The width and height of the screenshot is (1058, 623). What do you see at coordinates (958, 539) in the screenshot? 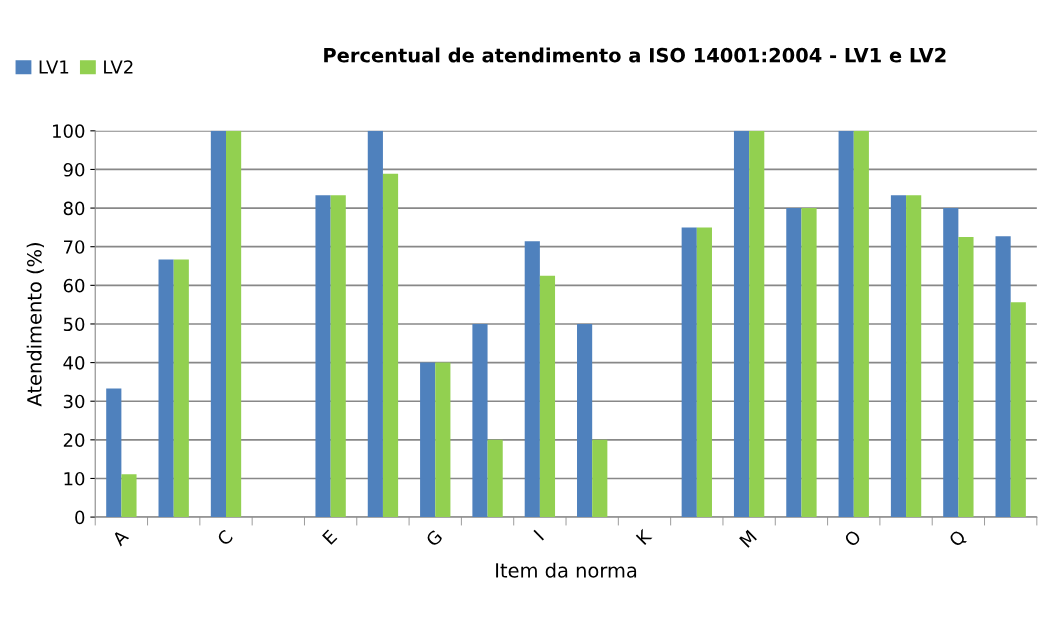
I see `x-tick-label: Q` at bounding box center [958, 539].